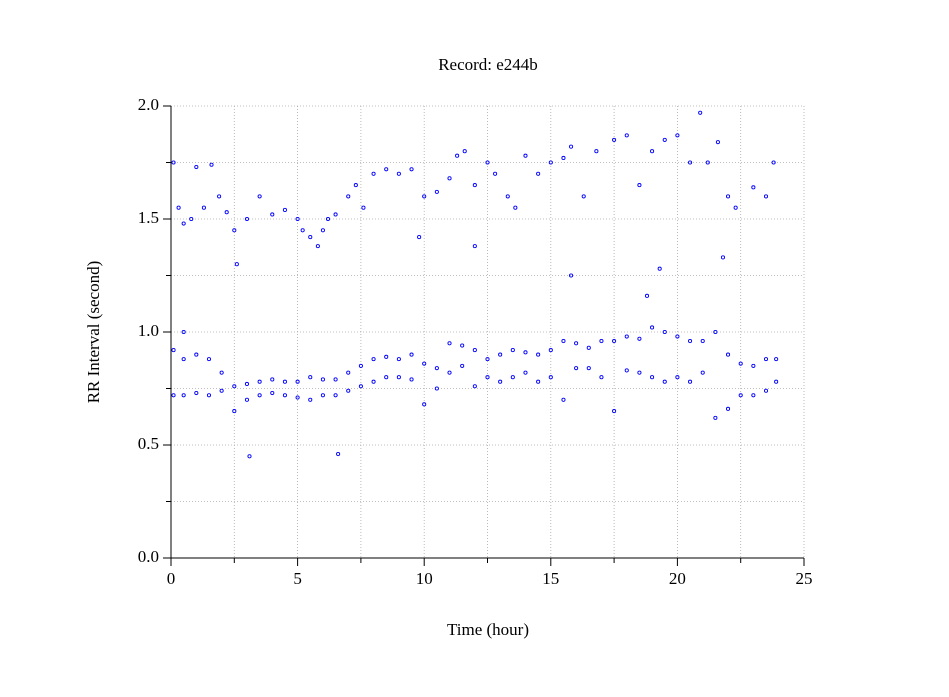 The image size is (949, 697). What do you see at coordinates (148, 217) in the screenshot?
I see `y-tick-label: 1.5` at bounding box center [148, 217].